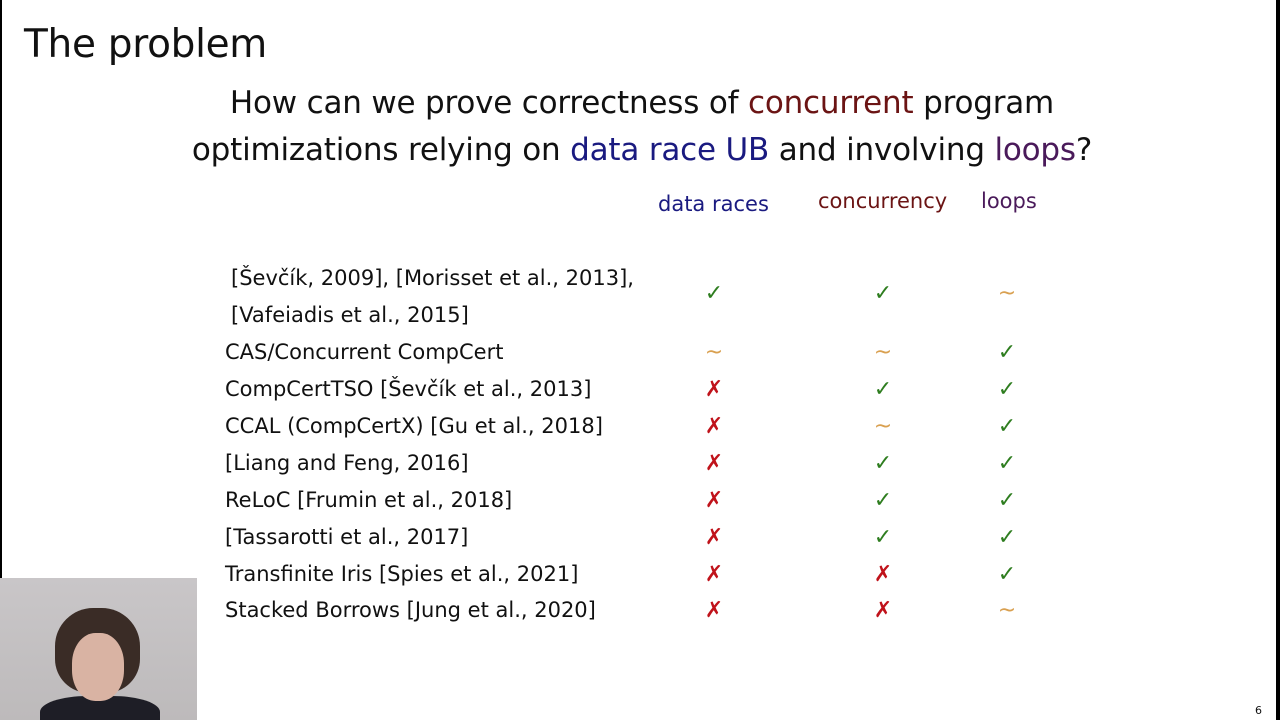 Image resolution: width=1280 pixels, height=720 pixels. I want to click on row-label: Transfinite Iris [Spies et al., 2021], so click(402, 574).